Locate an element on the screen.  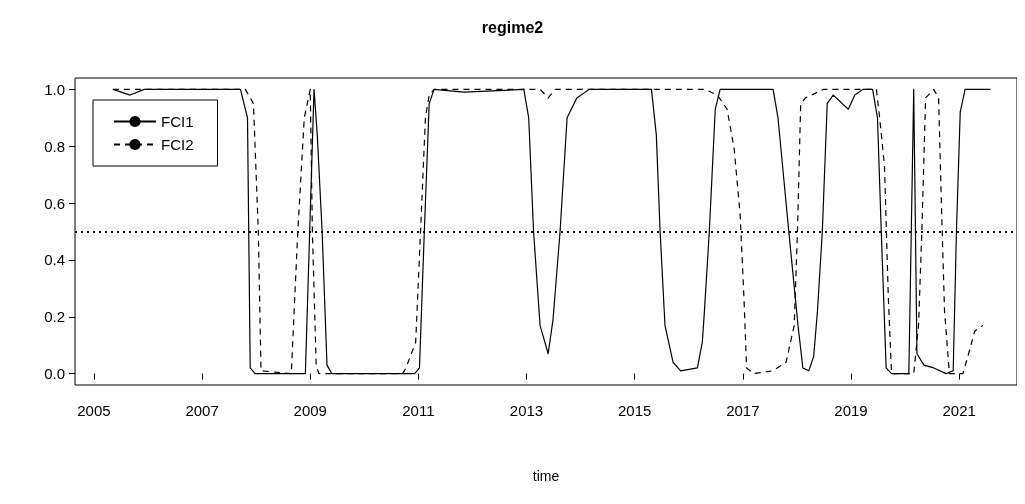
x-tick-label: 2021 is located at coordinates (959, 410).